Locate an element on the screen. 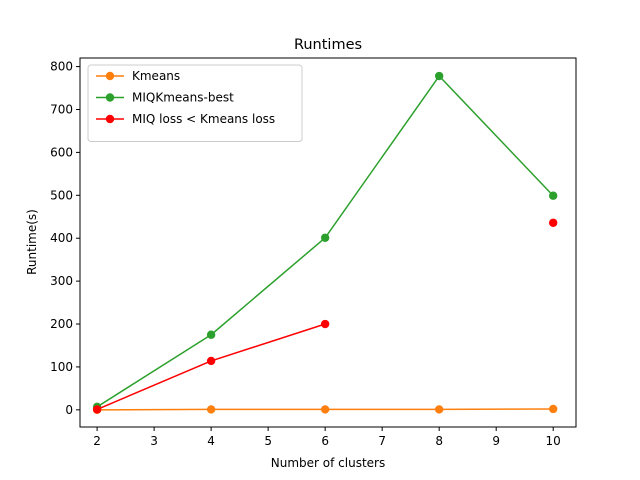  y-tick-label: 0 is located at coordinates (69, 410).